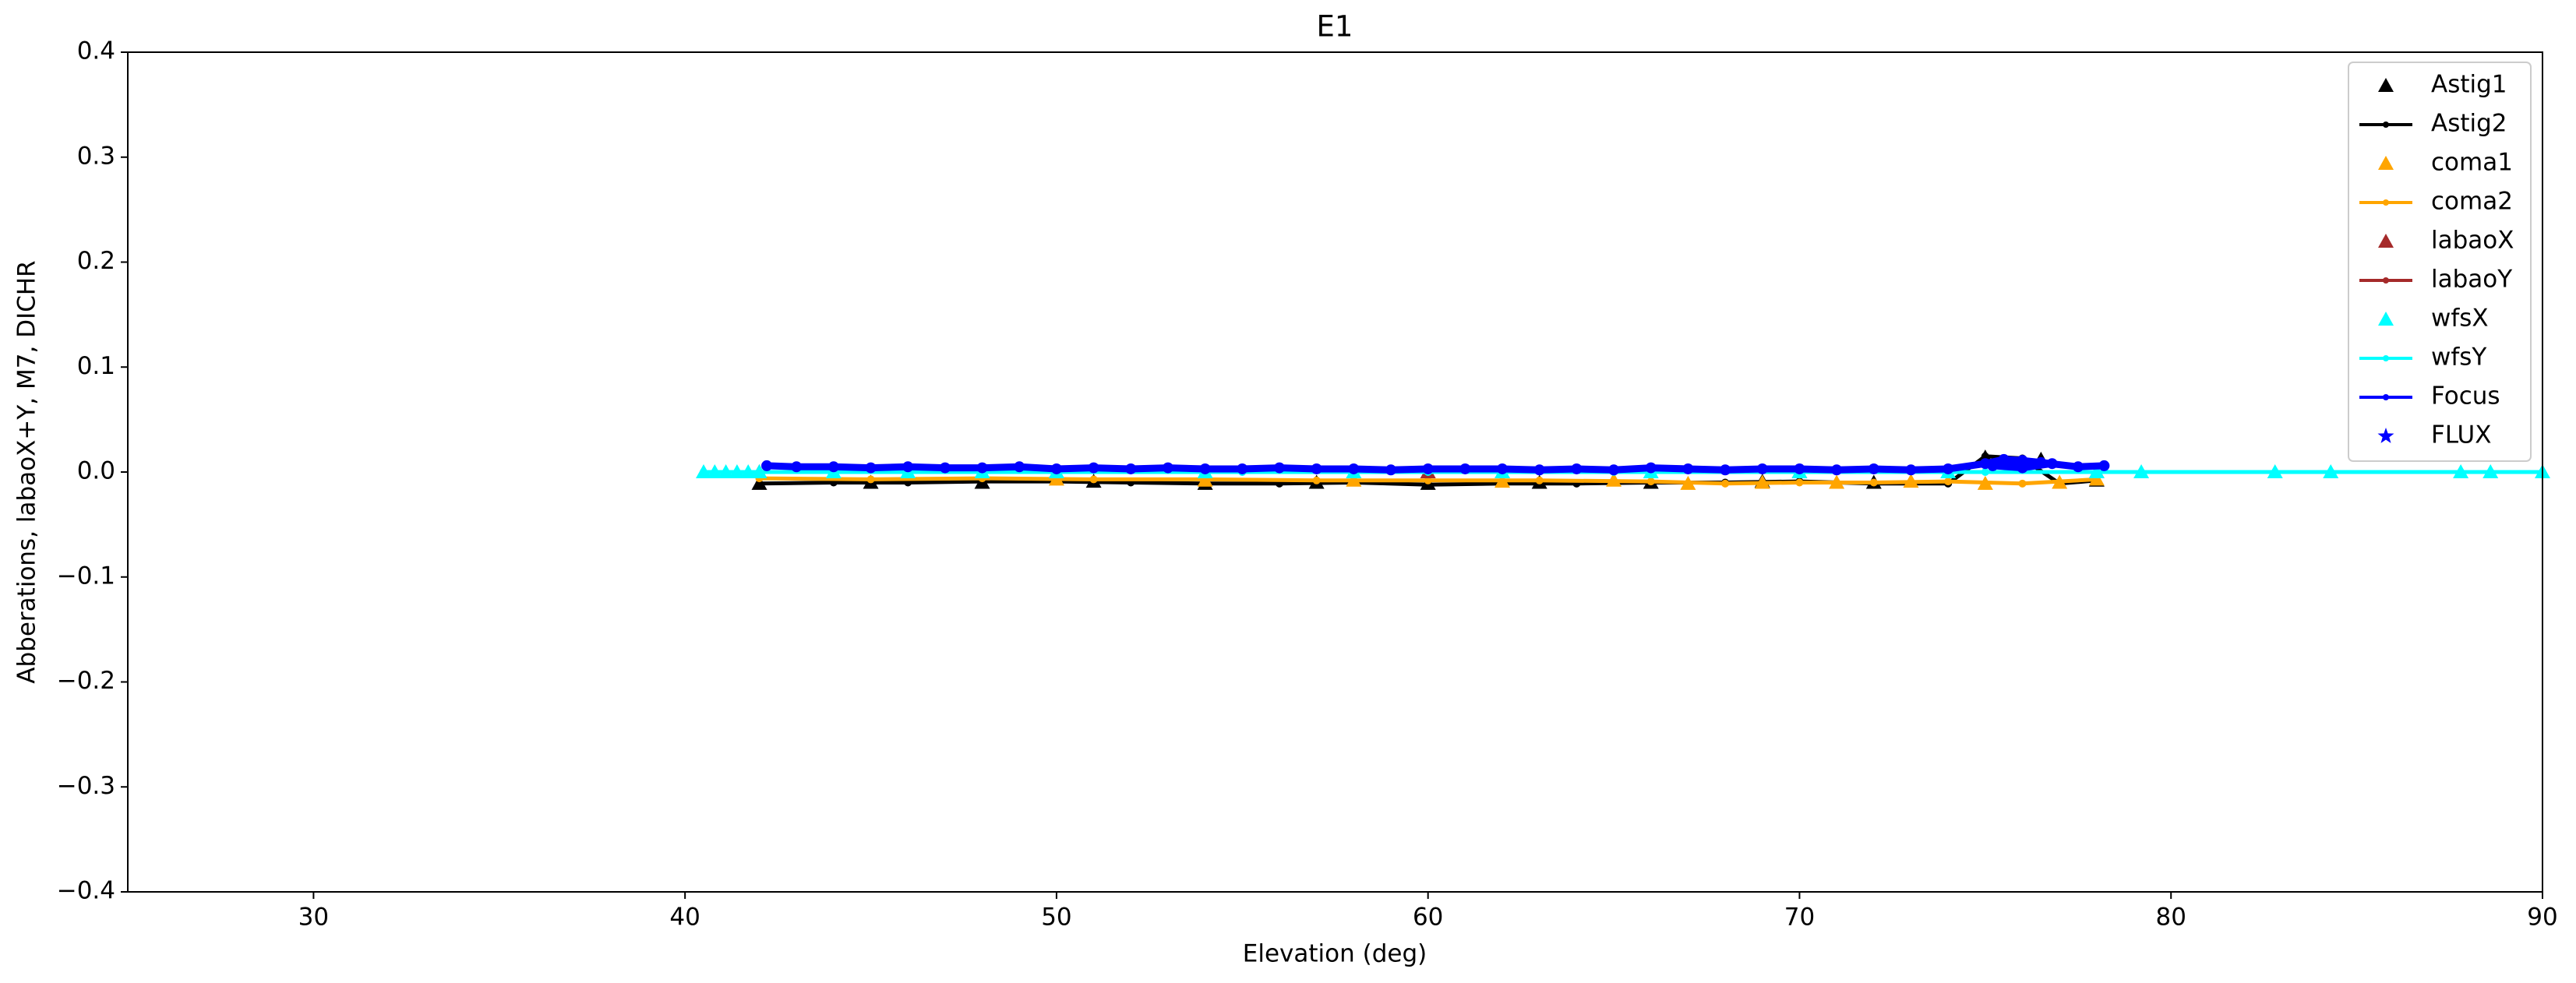 The height and width of the screenshot is (983, 2576). I want to click on x-tick-label: 90, so click(2542, 918).